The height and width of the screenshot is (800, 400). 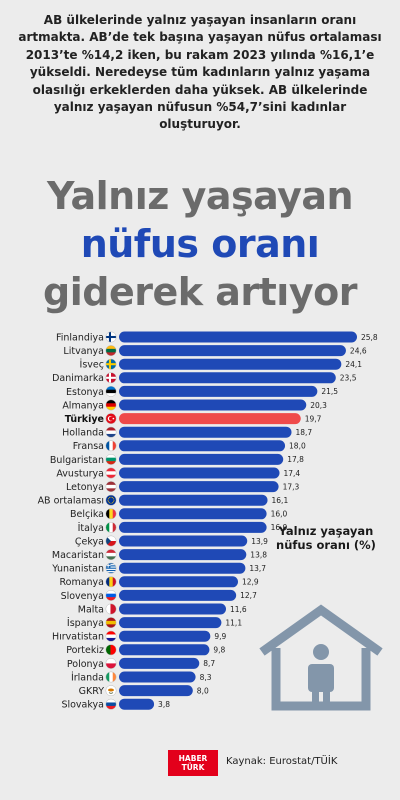 What do you see at coordinates (257, 568) in the screenshot?
I see `value-label: 13,7` at bounding box center [257, 568].